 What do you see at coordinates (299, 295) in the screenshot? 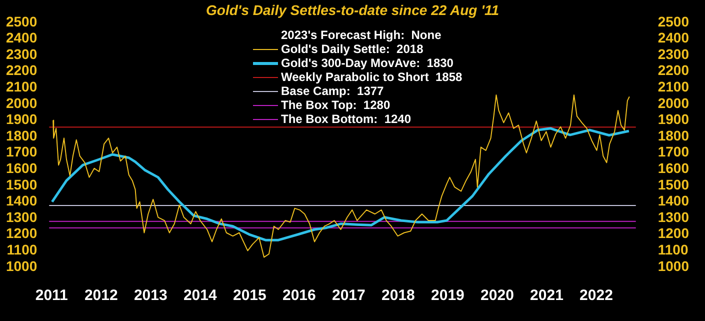
I see `x-tick-label: 2016` at bounding box center [299, 295].